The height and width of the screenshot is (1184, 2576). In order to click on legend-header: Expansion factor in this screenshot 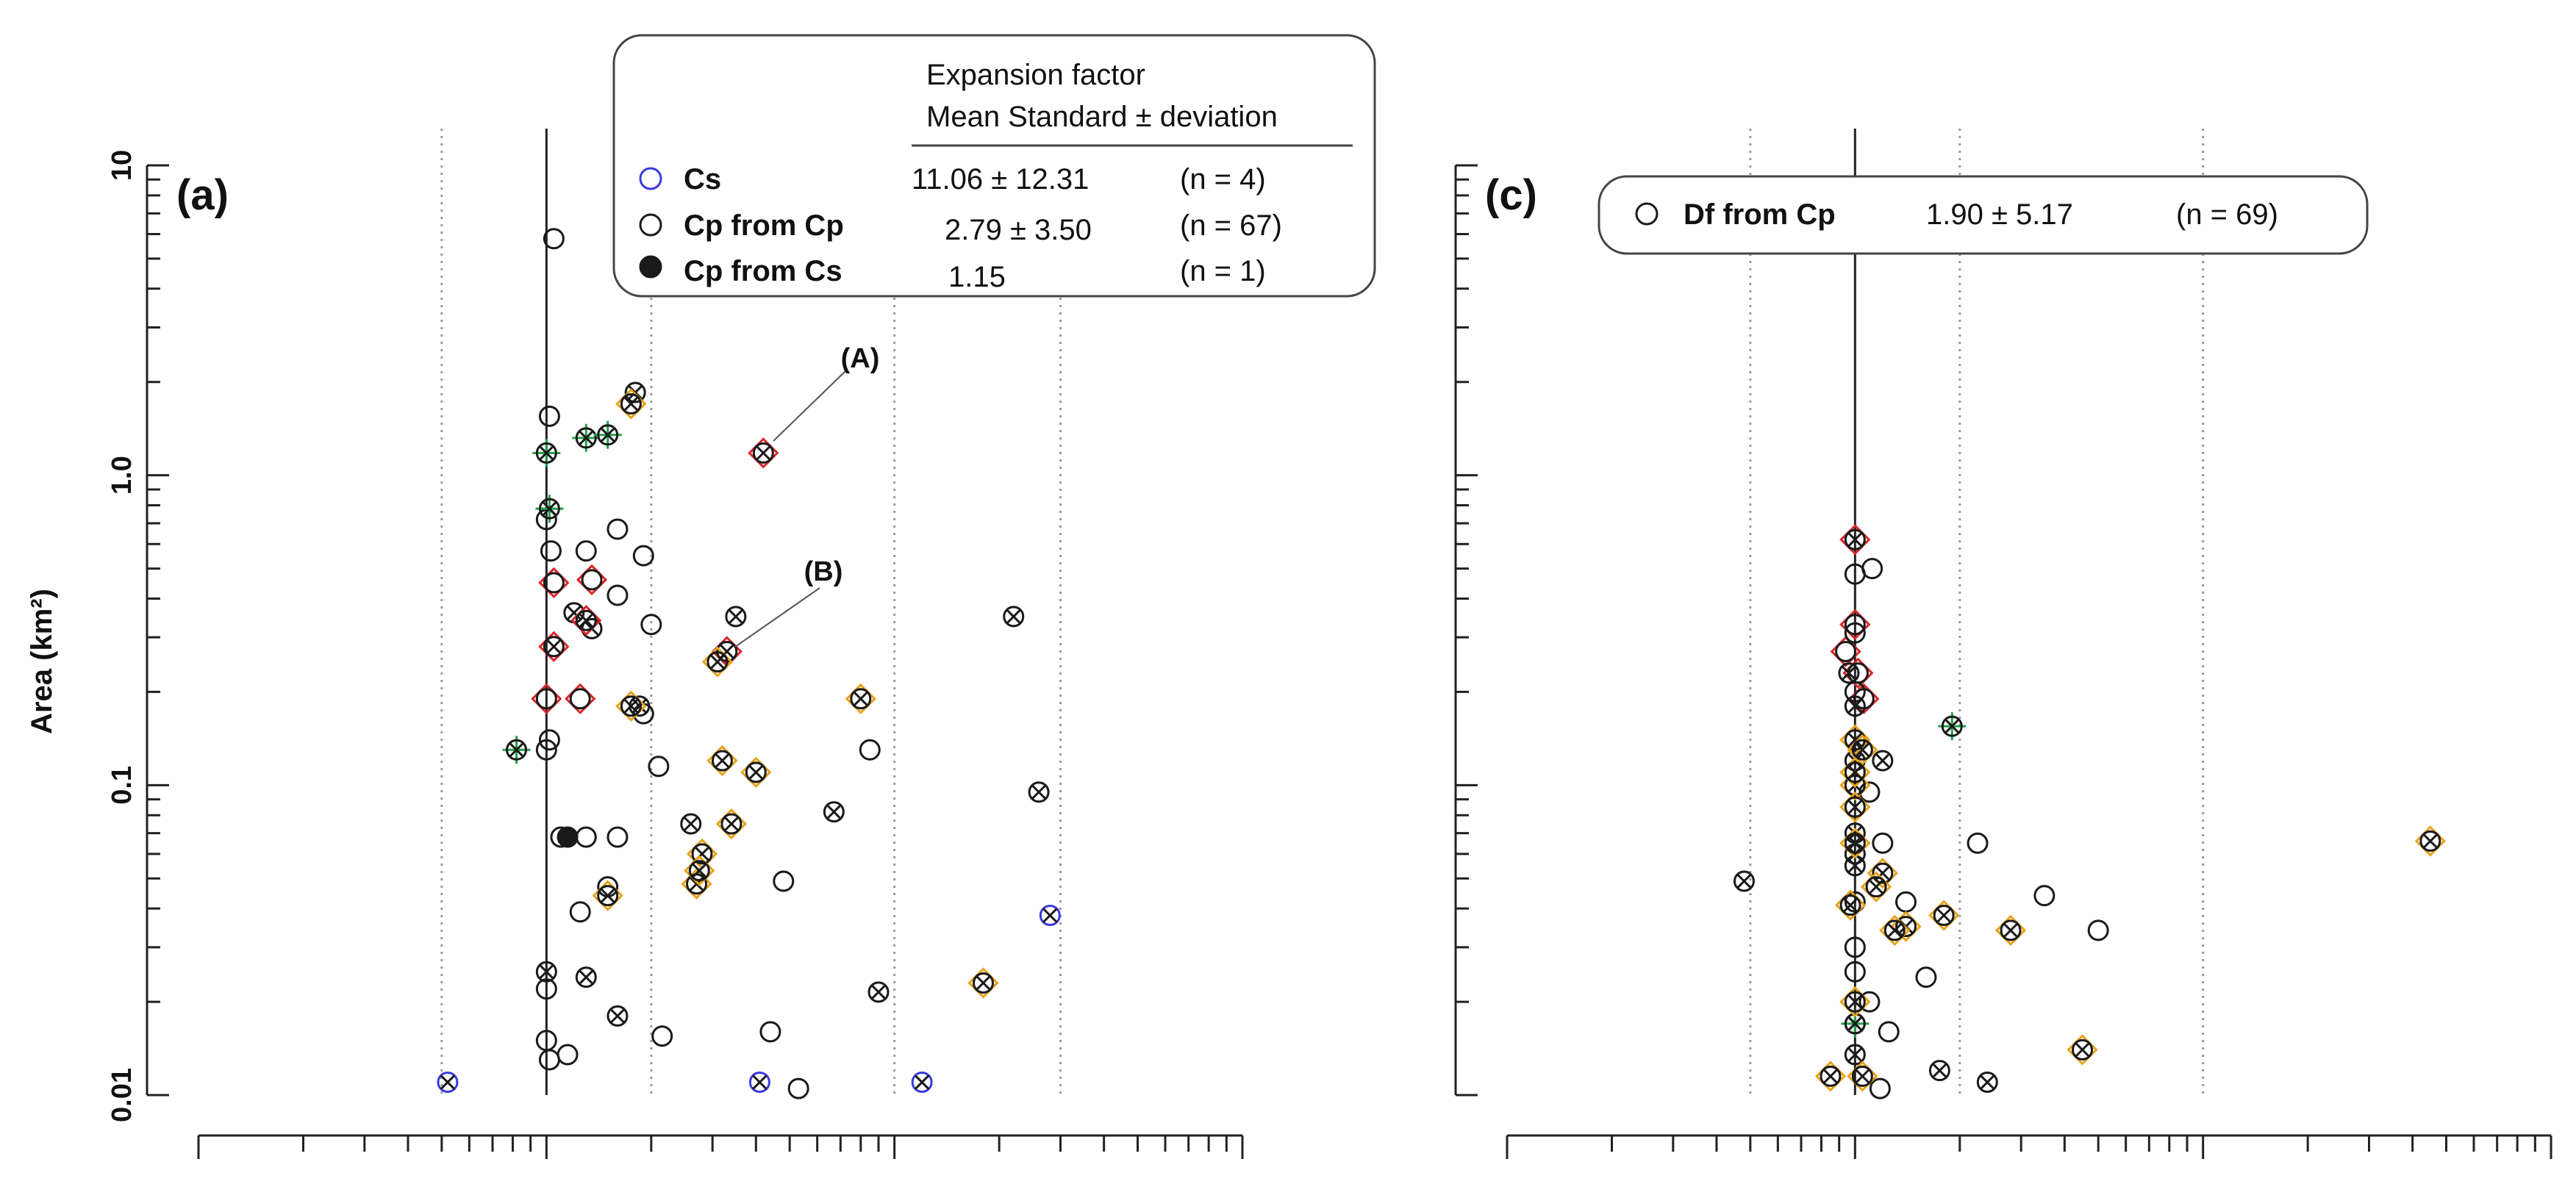, I will do `click(1035, 75)`.